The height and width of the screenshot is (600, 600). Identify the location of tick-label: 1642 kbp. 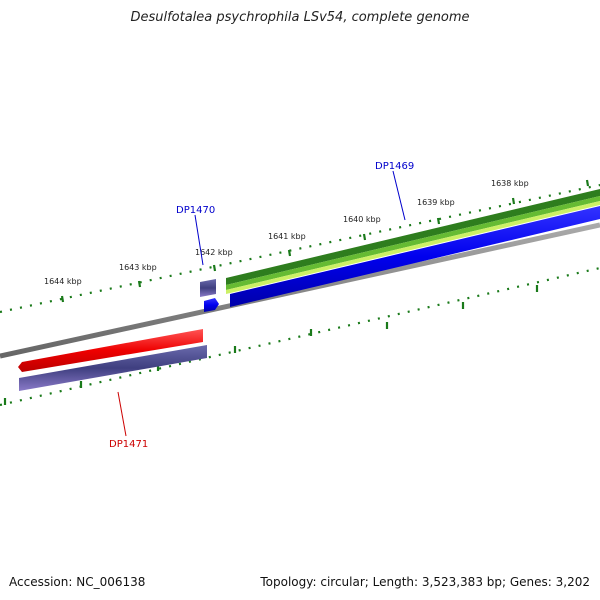
(214, 252).